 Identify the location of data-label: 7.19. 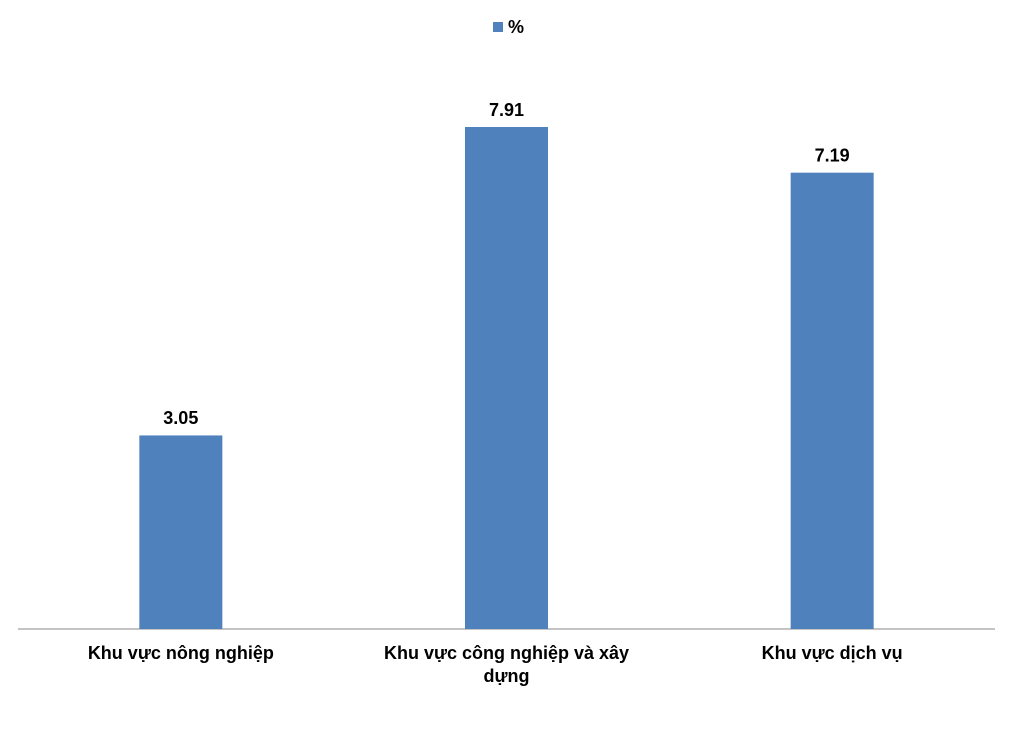
(832, 155).